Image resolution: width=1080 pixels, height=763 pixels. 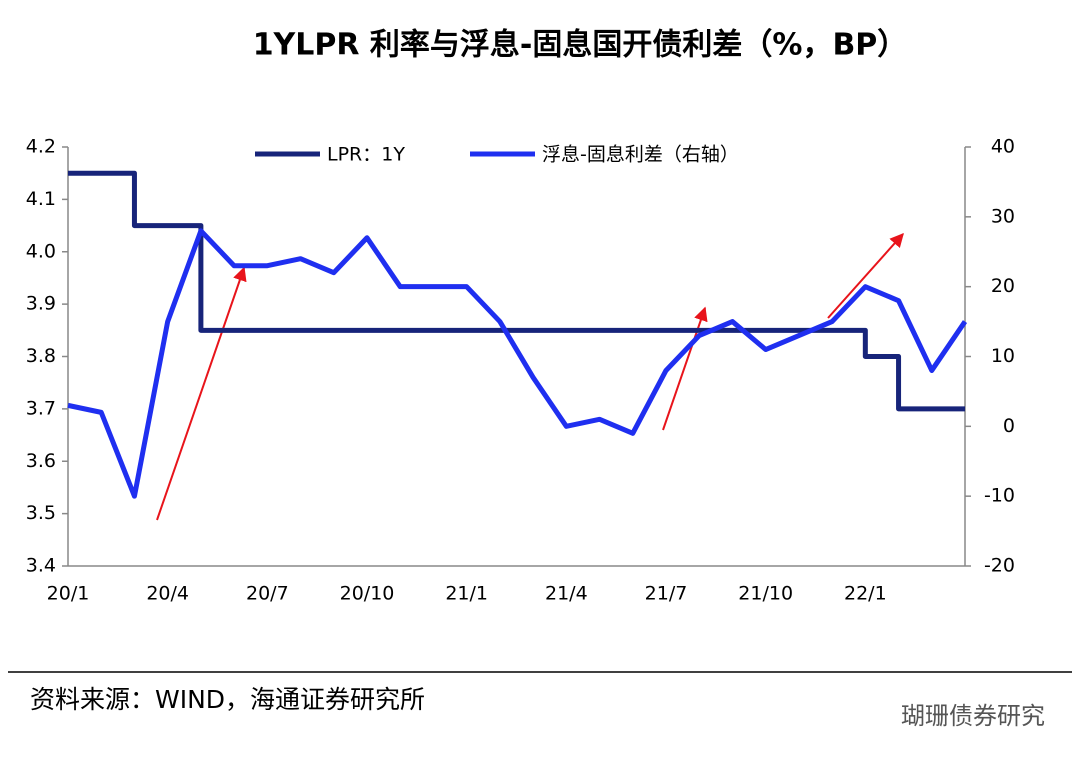 What do you see at coordinates (580, 45) in the screenshot?
I see `chart-title: 1YLPR 利率与浮息-固息国开债利差（%，BP）` at bounding box center [580, 45].